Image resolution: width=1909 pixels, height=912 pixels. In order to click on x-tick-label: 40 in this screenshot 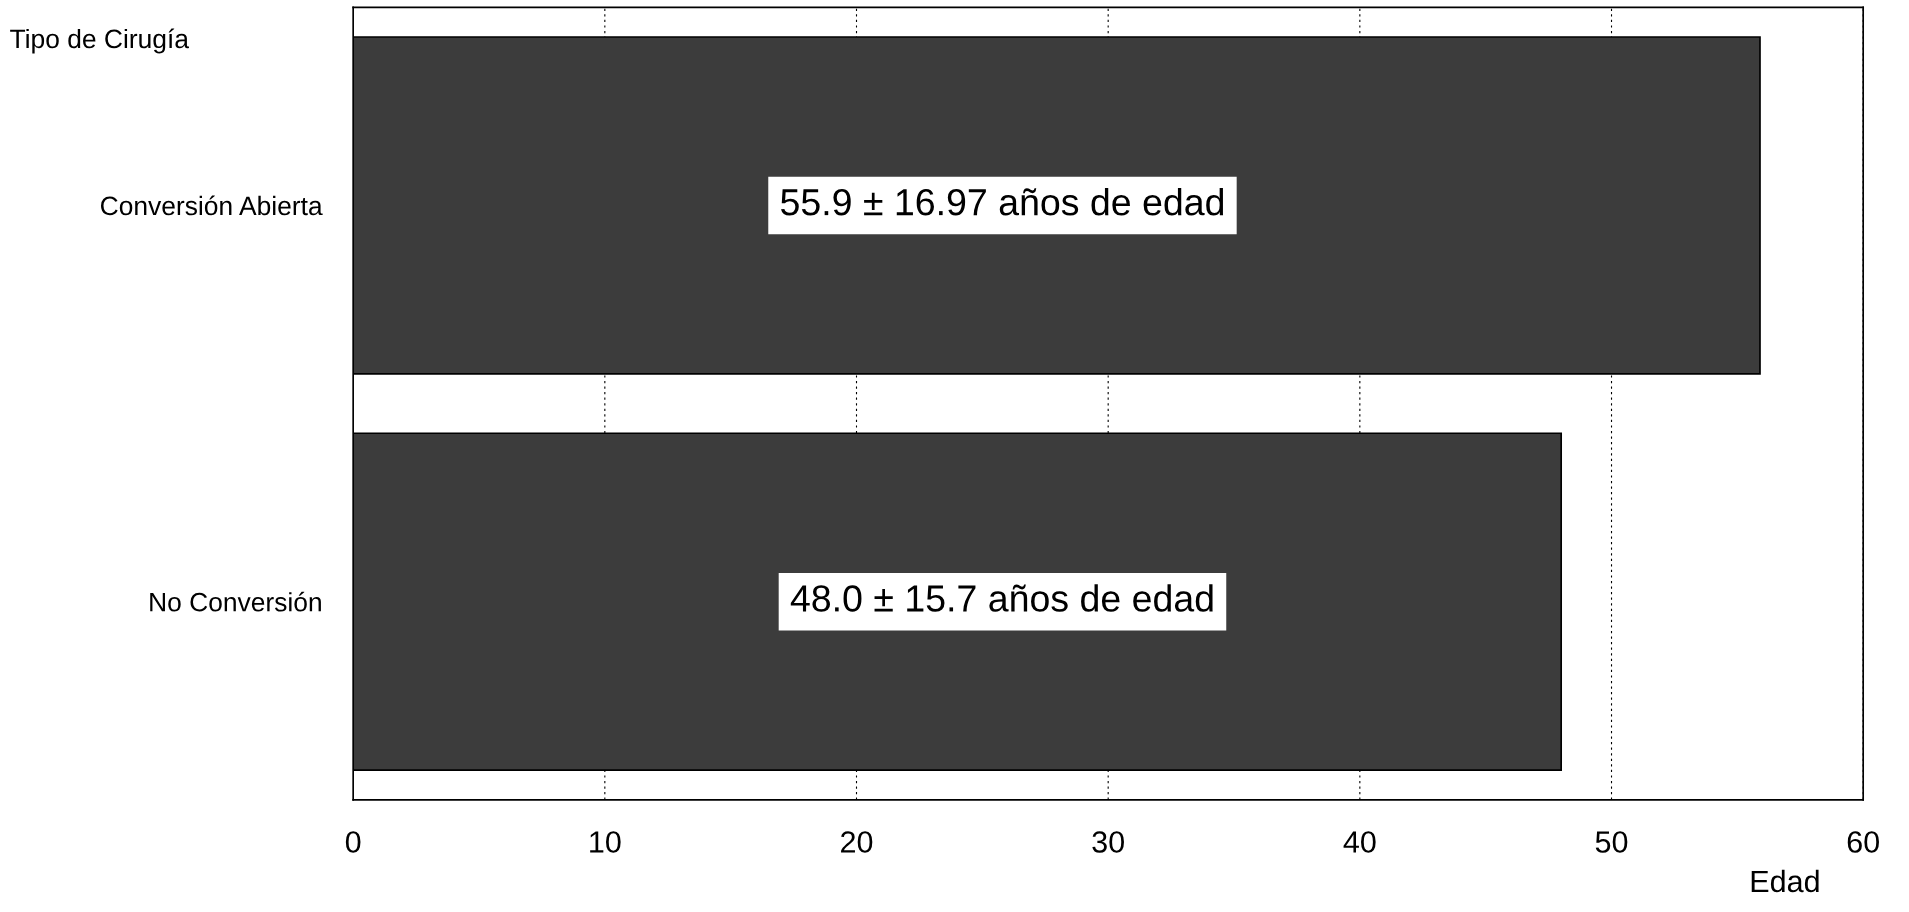, I will do `click(1359, 842)`.